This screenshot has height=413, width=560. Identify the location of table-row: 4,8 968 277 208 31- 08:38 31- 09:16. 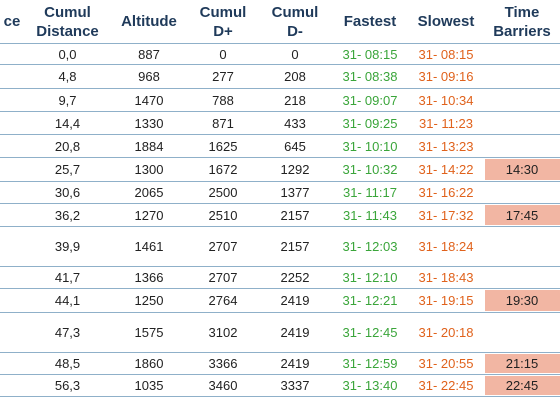
(280, 77).